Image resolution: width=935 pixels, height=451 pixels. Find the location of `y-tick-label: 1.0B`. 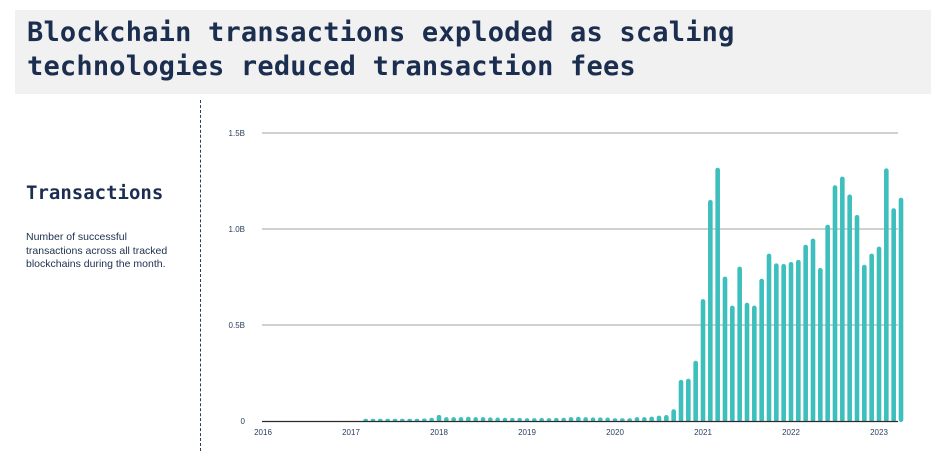

y-tick-label: 1.0B is located at coordinates (237, 229).